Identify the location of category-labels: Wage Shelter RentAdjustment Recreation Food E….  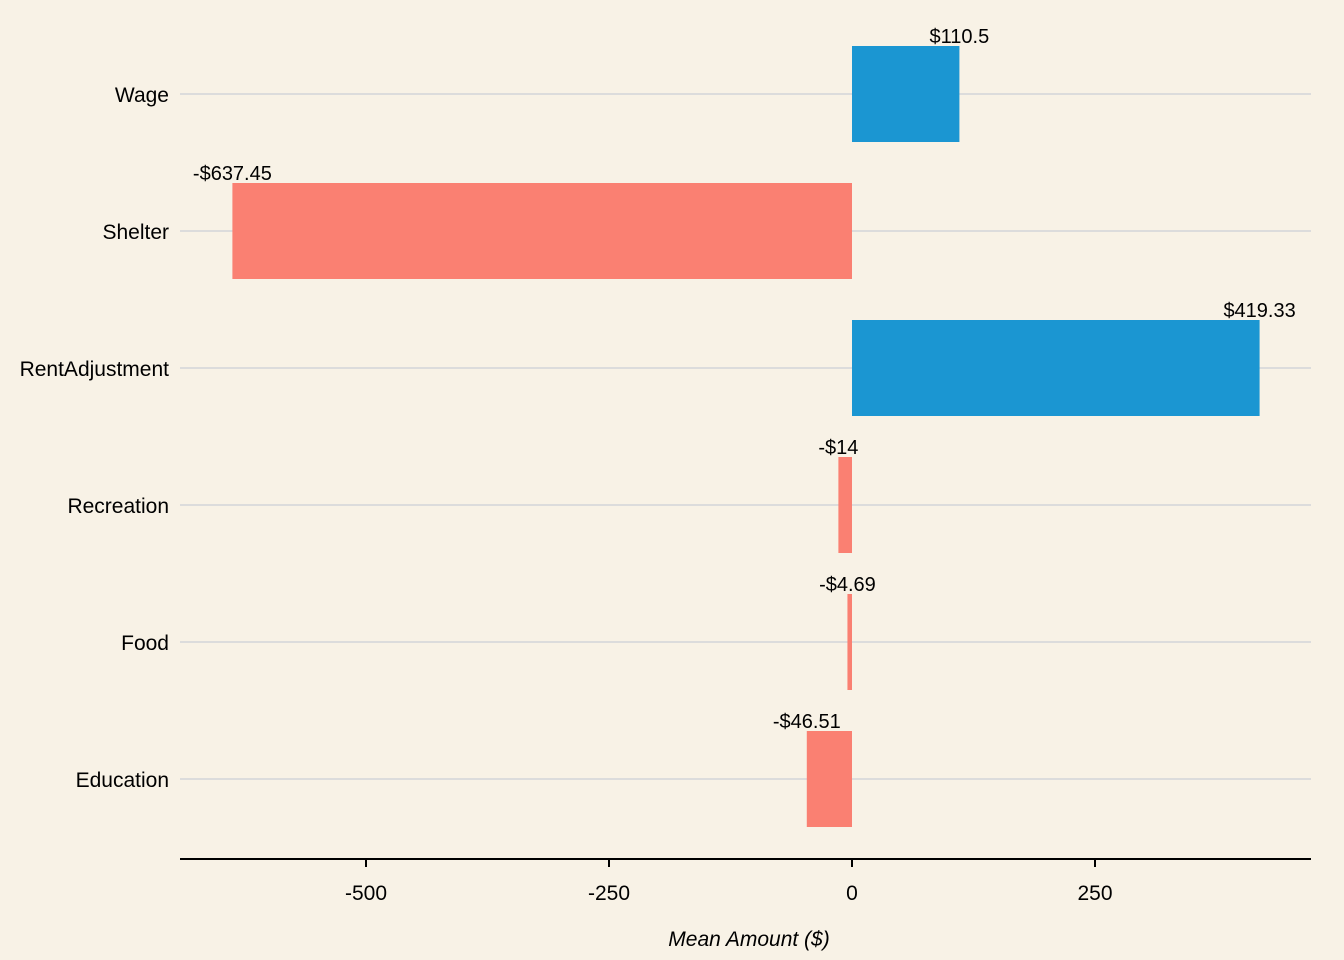
(95, 438).